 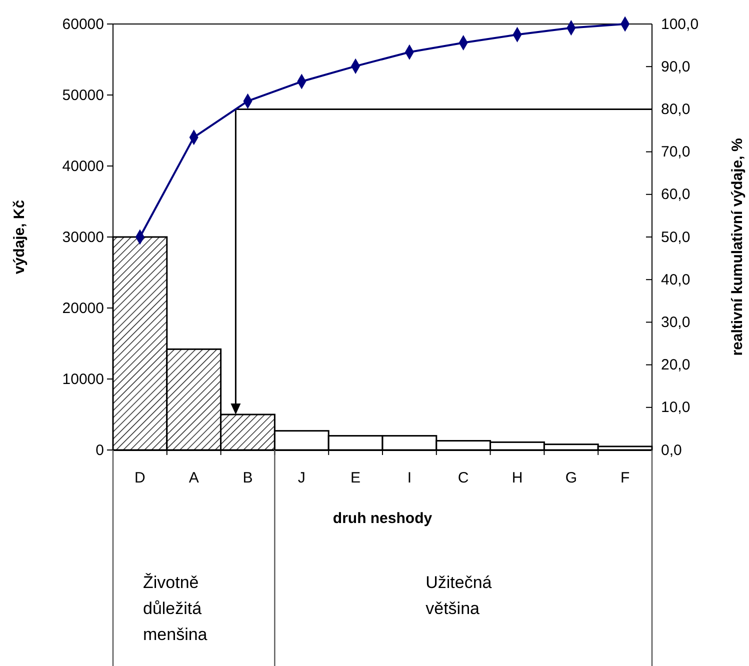 I want to click on y2-tick-label: 60,0, so click(x=675, y=195).